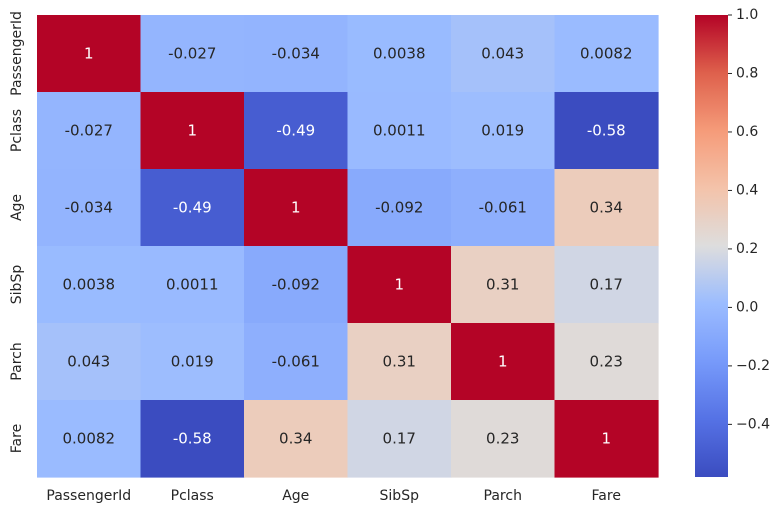  I want to click on x-tick-label: Parch, so click(503, 496).